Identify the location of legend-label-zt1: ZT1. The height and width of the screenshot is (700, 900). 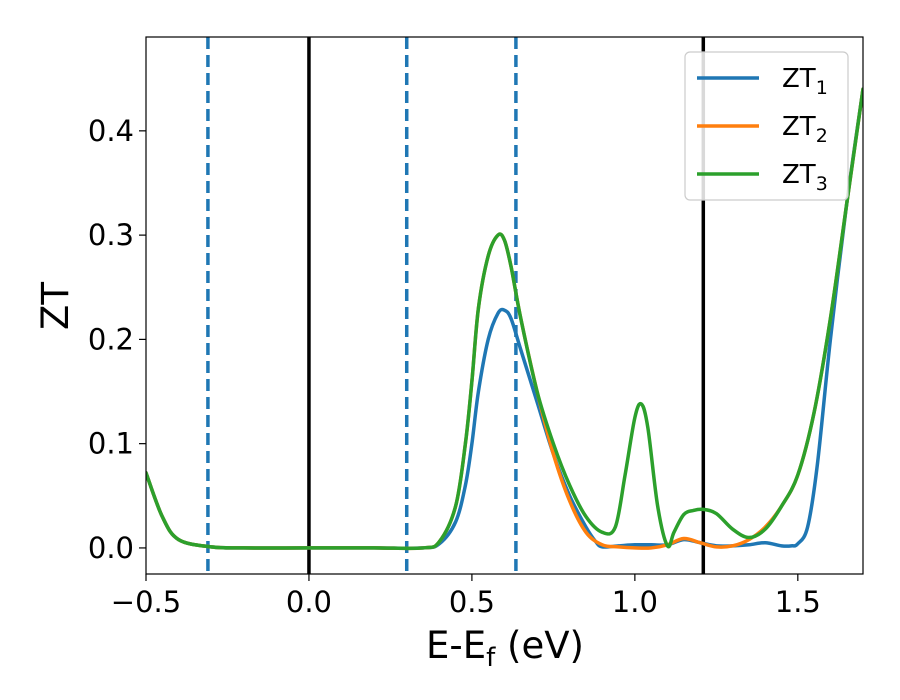
(805, 81).